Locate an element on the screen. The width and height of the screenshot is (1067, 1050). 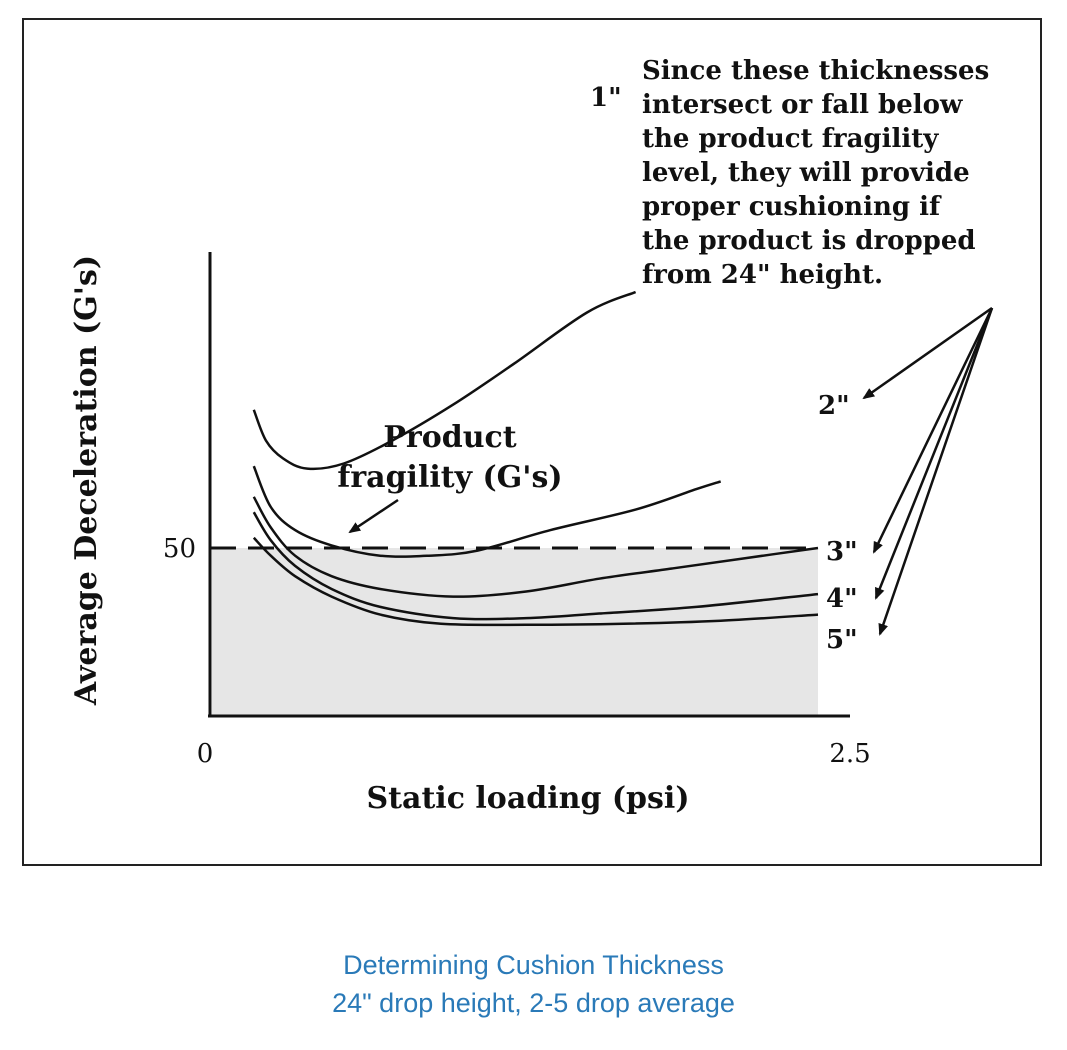
annotation-line-2: intersect or fall below is located at coordinates (802, 105).